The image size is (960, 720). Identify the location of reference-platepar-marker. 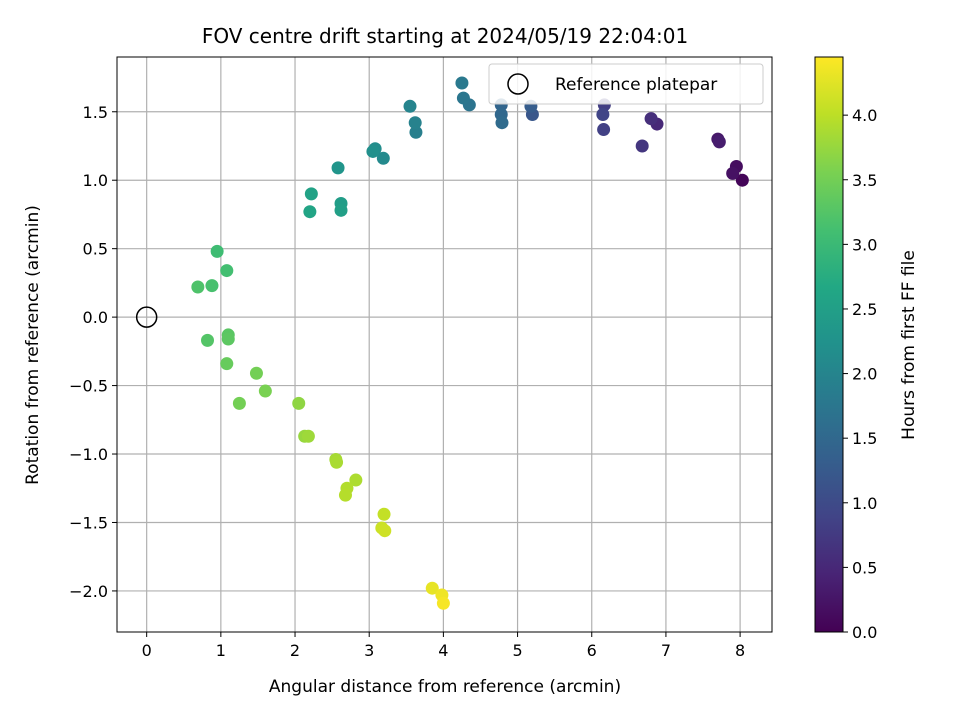
(146, 317).